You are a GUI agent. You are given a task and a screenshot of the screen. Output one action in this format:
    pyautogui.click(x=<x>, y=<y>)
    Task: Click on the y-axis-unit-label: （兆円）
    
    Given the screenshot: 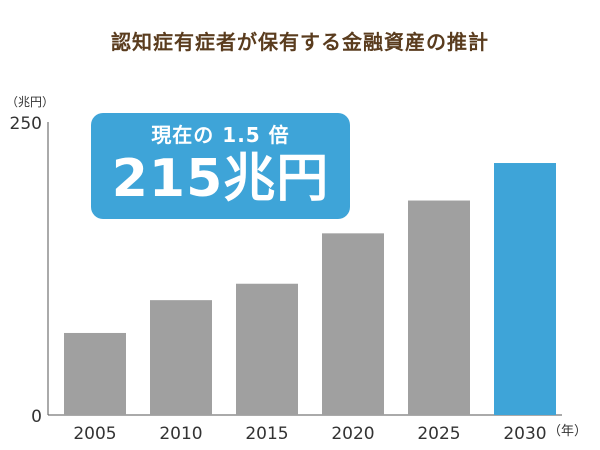 What is the action you would take?
    pyautogui.click(x=30, y=102)
    